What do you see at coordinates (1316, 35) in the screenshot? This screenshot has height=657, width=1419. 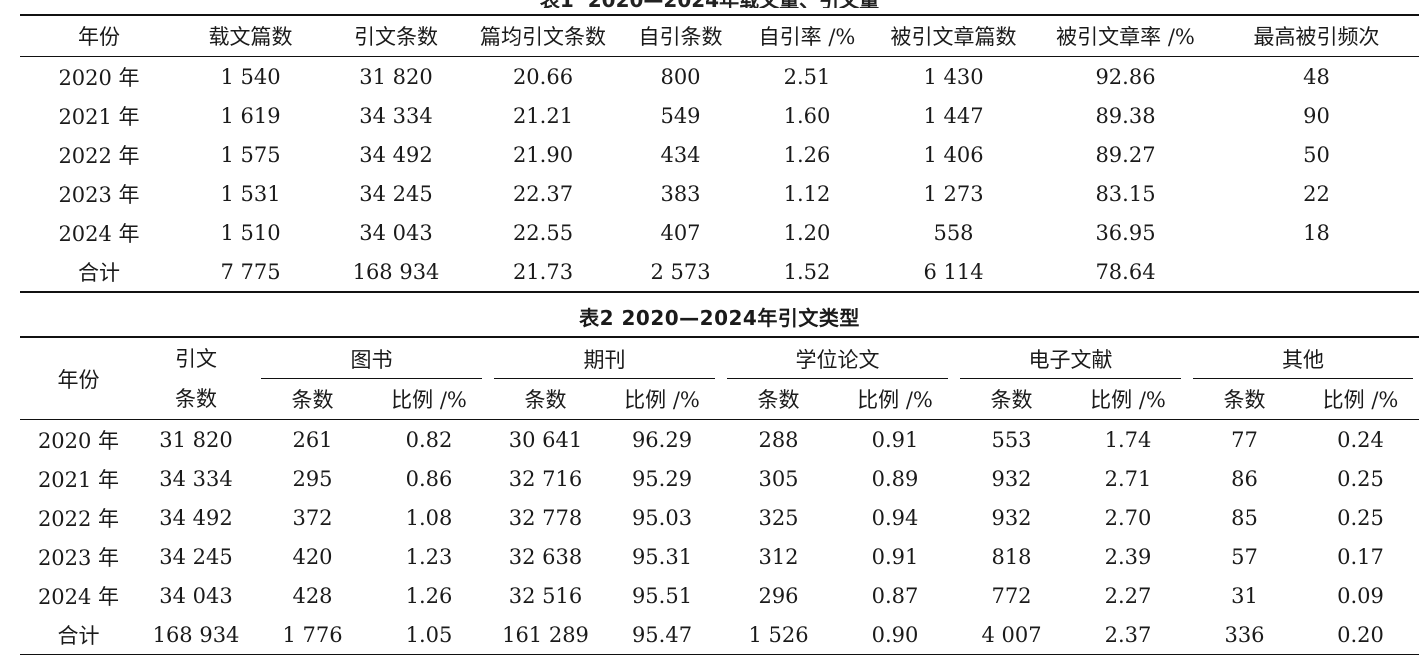 I see `t1-header-max-cited: 最高被引频次` at bounding box center [1316, 35].